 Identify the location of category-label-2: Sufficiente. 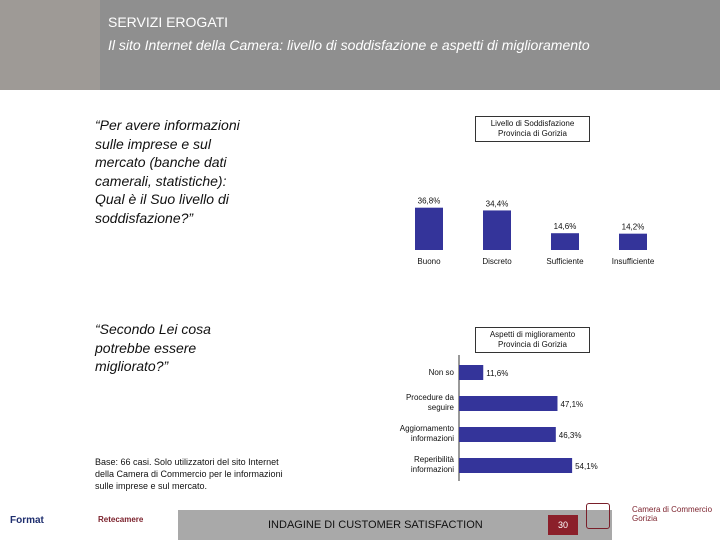
(565, 261).